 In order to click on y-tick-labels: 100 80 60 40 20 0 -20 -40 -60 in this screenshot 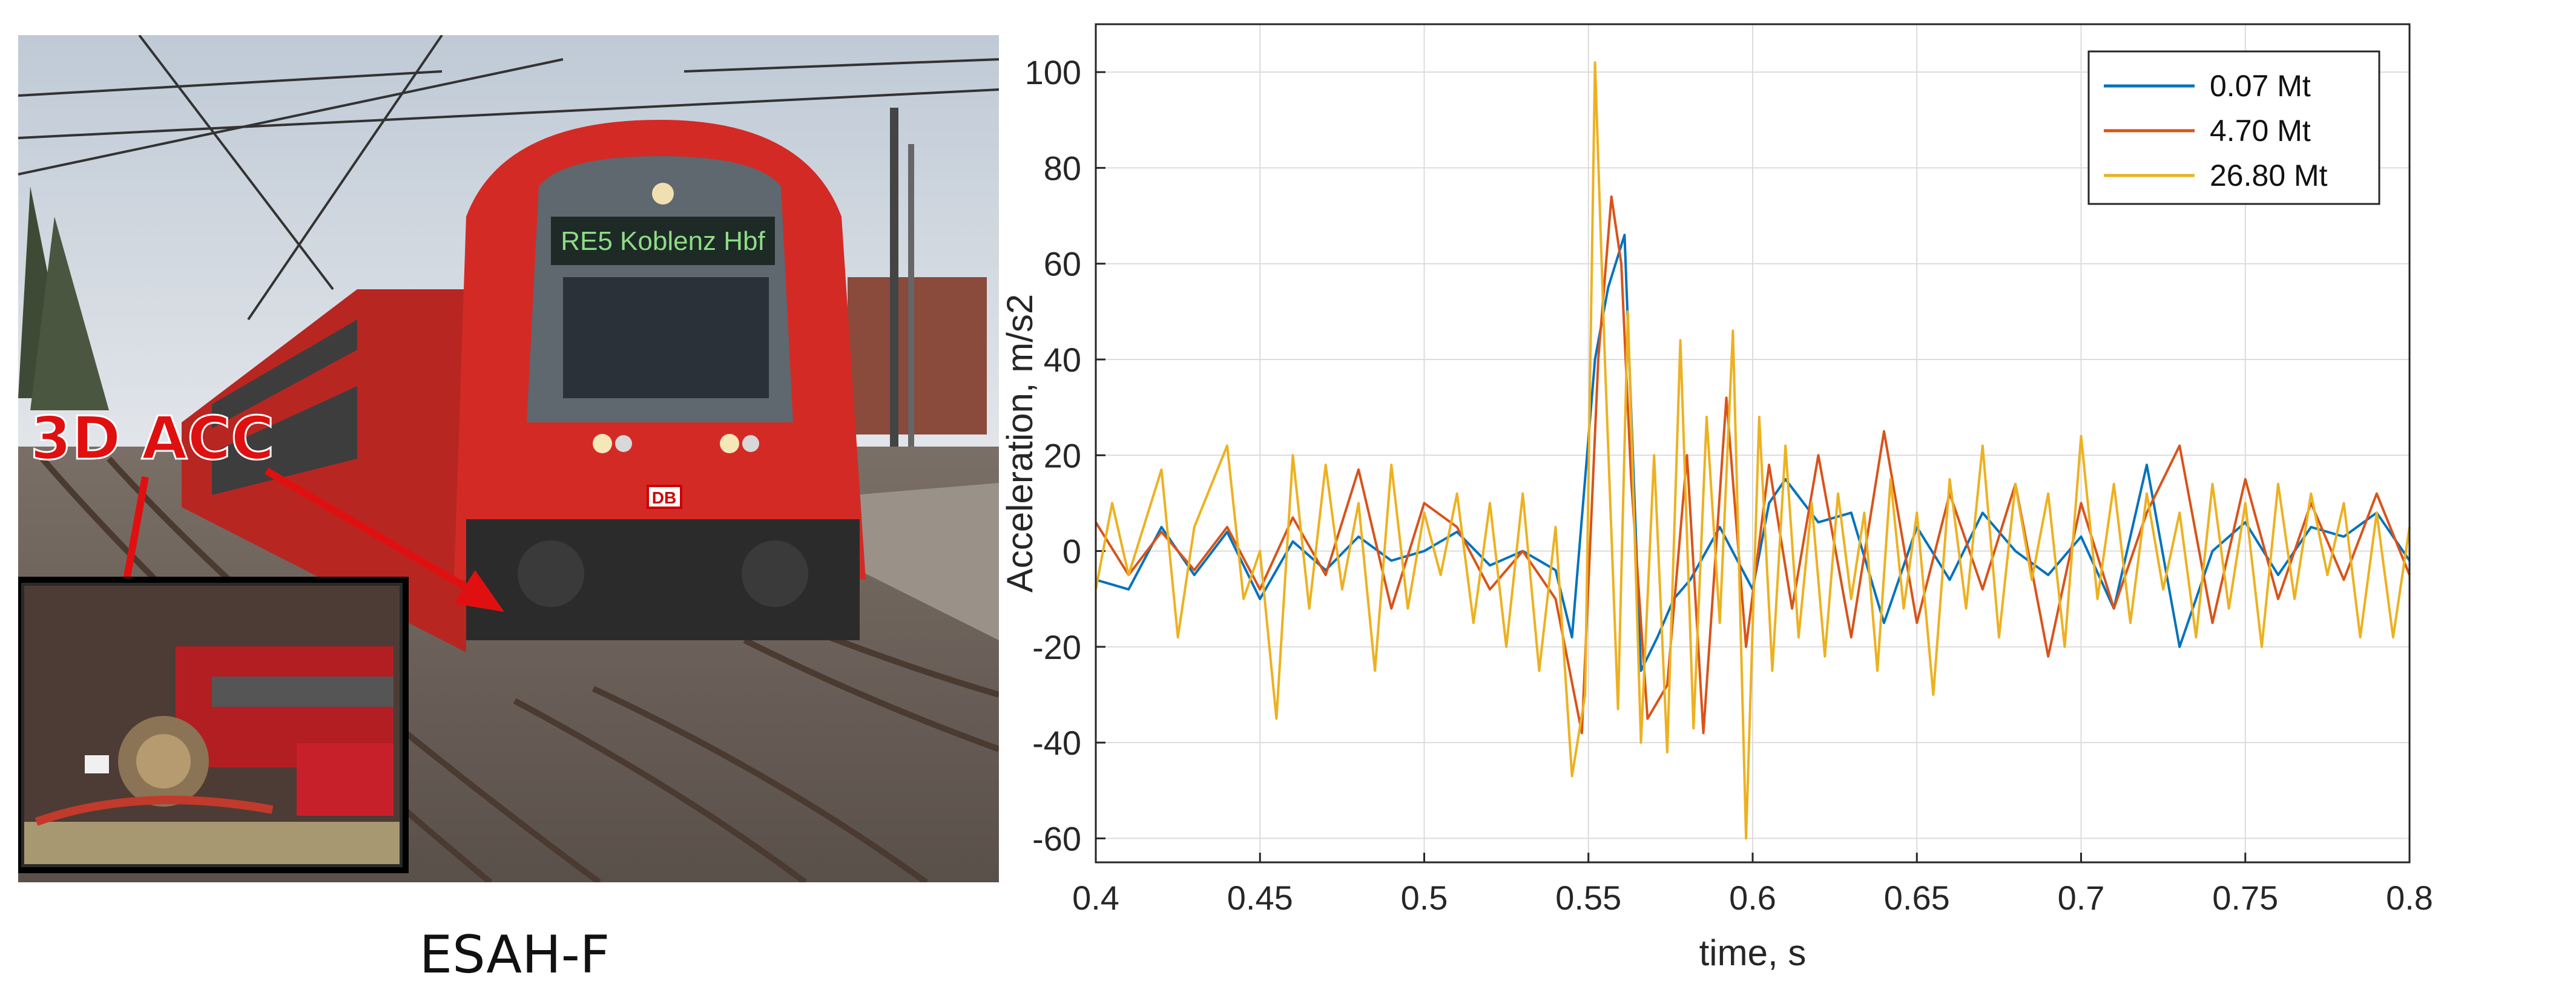, I will do `click(1053, 455)`.